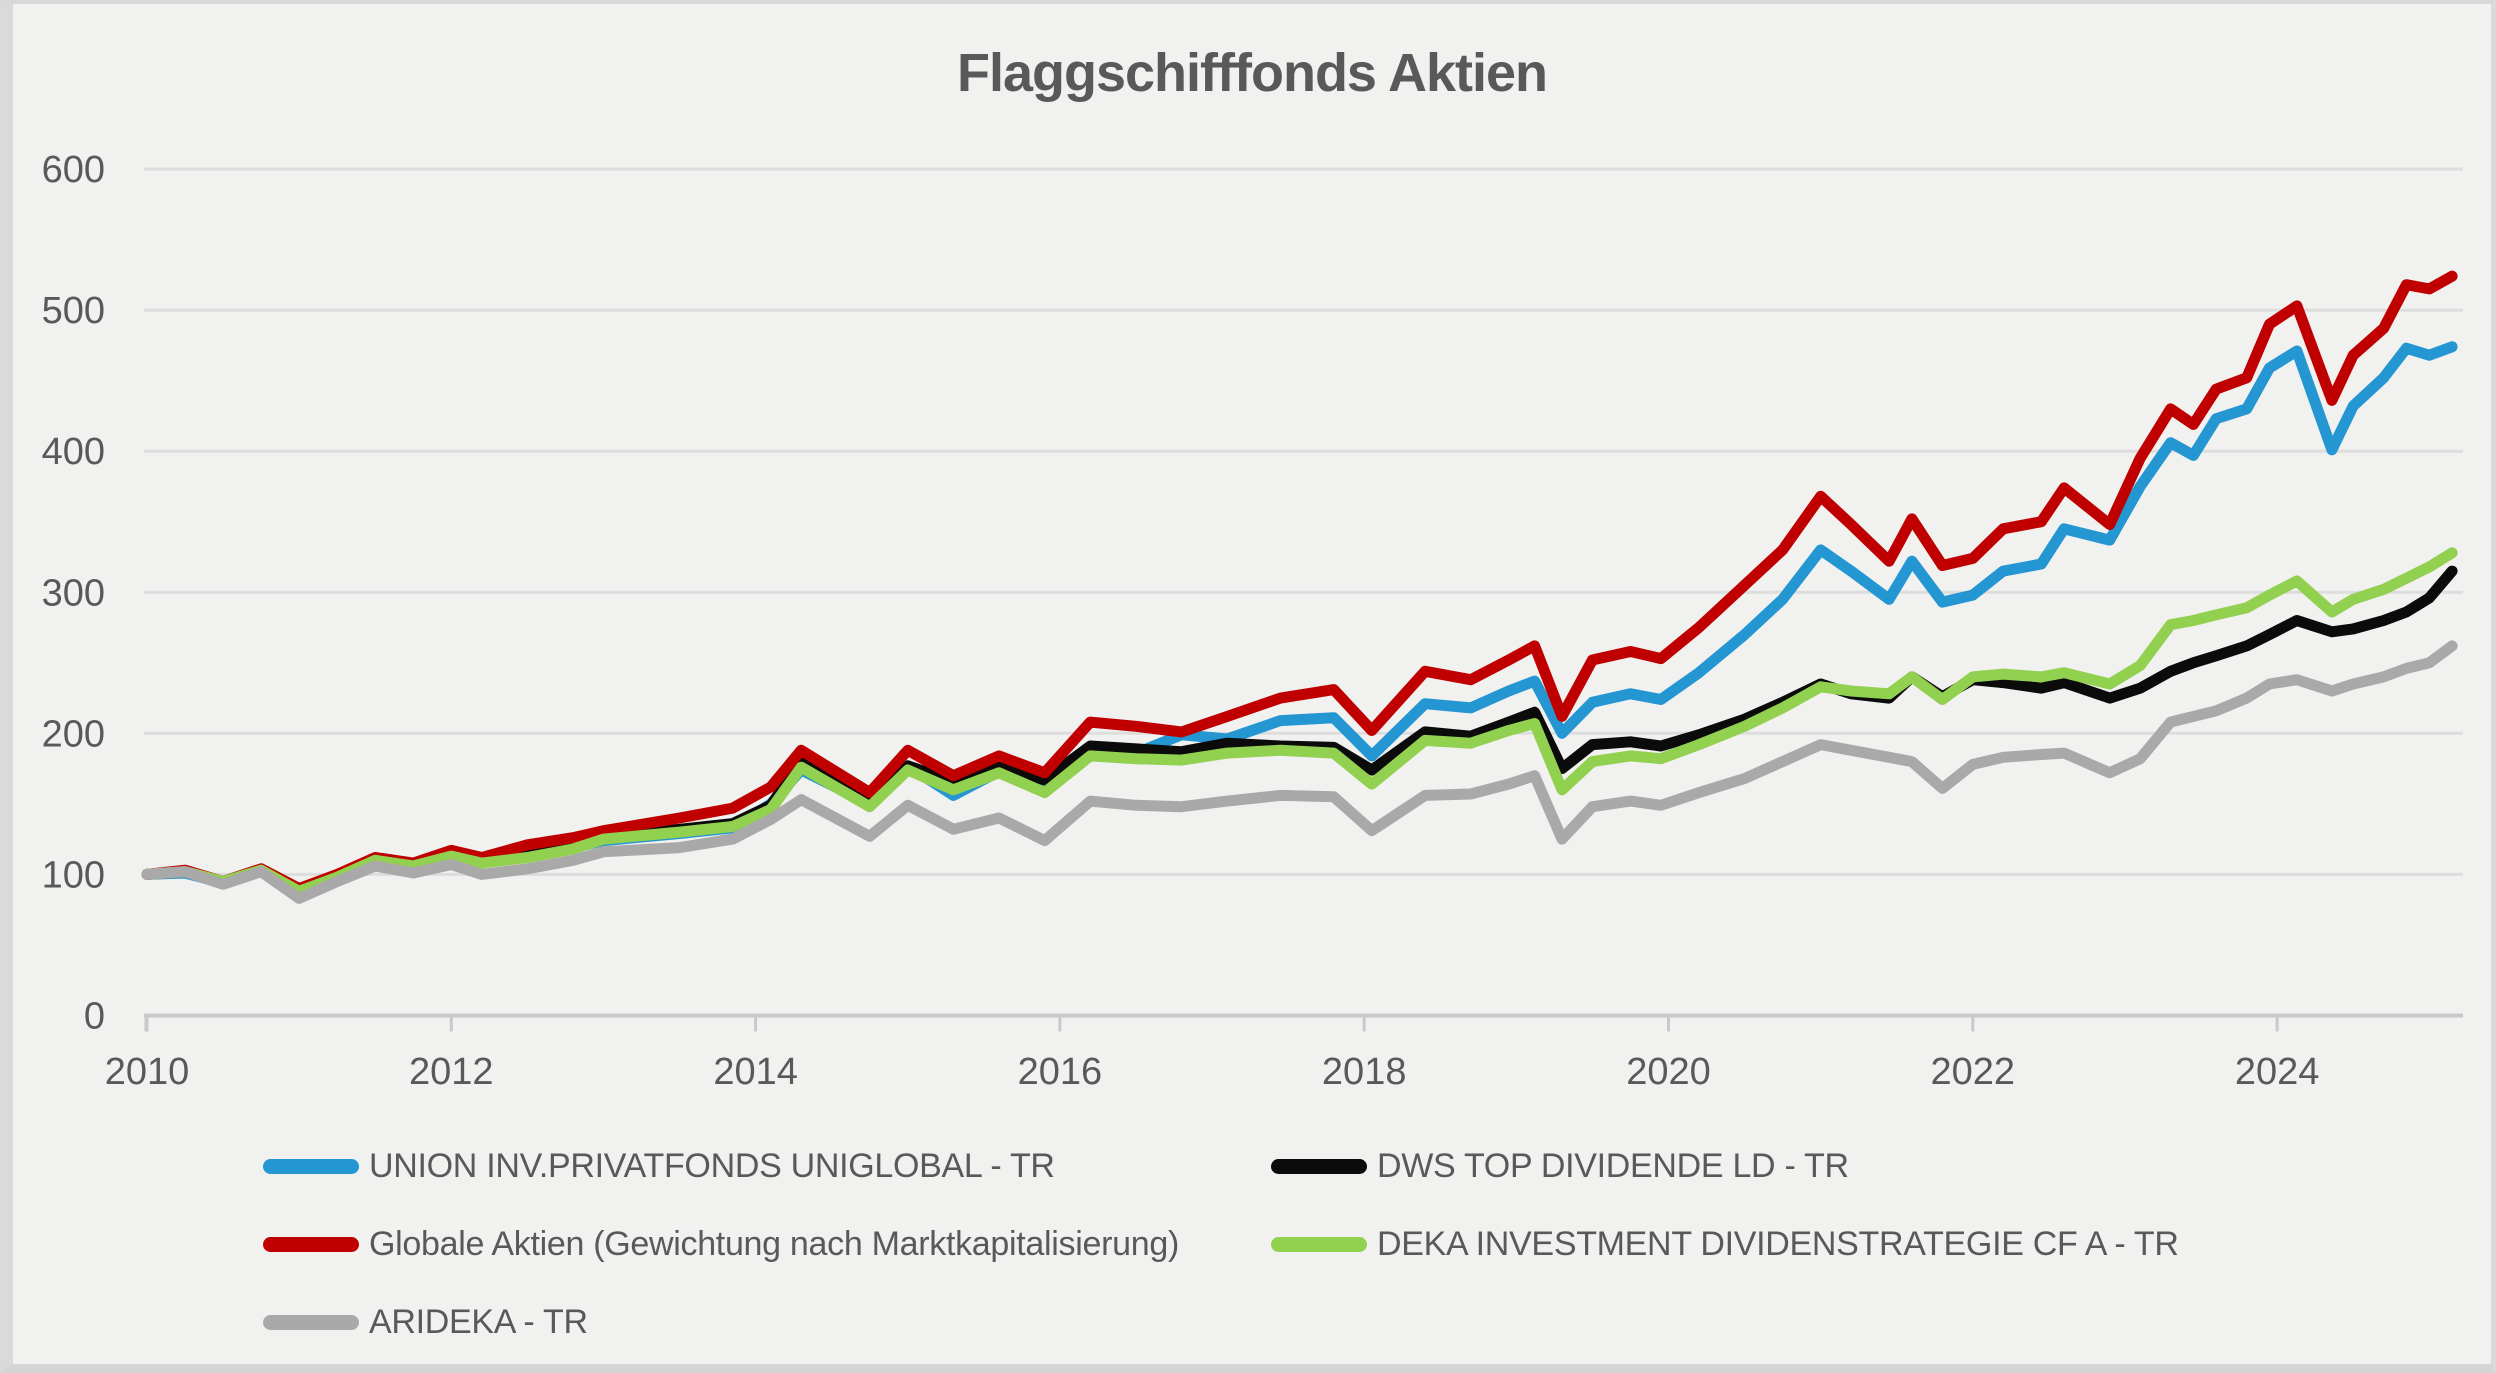  Describe the element at coordinates (1613, 1165) in the screenshot. I see `legend-label: DWS TOP DIVIDENDE LD - TR` at that location.